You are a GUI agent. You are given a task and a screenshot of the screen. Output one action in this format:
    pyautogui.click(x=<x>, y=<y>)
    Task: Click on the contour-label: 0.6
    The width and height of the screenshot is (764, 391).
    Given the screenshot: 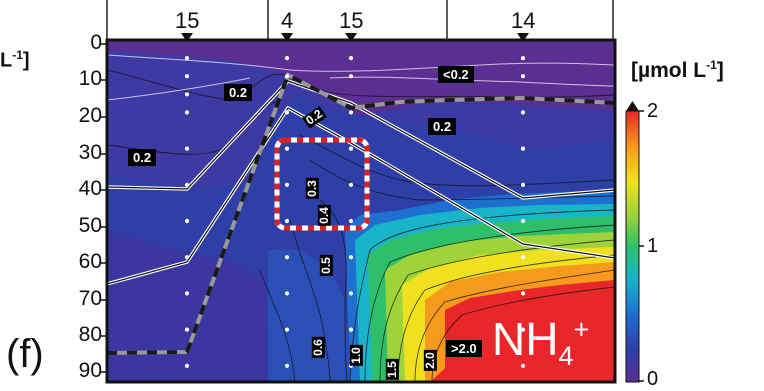 What is the action you would take?
    pyautogui.click(x=317, y=347)
    